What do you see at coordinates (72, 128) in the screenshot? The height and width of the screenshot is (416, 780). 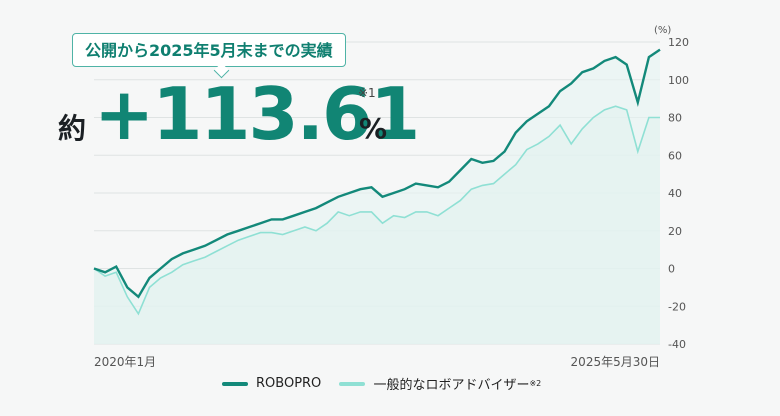 I see `return-prefix: 約` at bounding box center [72, 128].